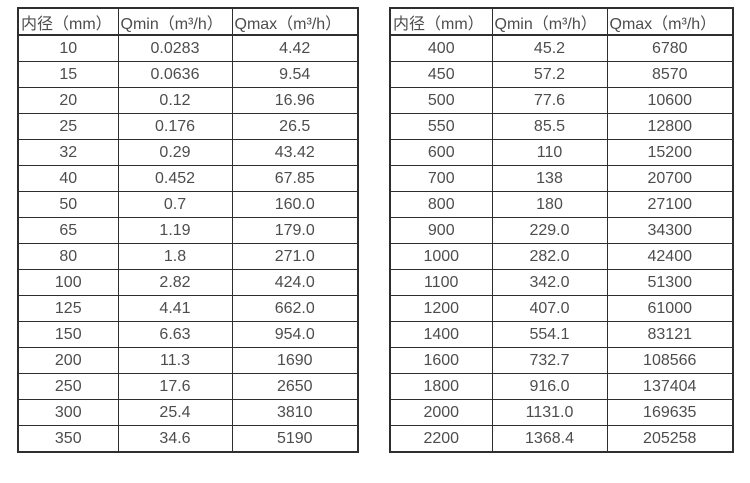 The image size is (750, 483). I want to click on table-cell: 0.452, so click(175, 178).